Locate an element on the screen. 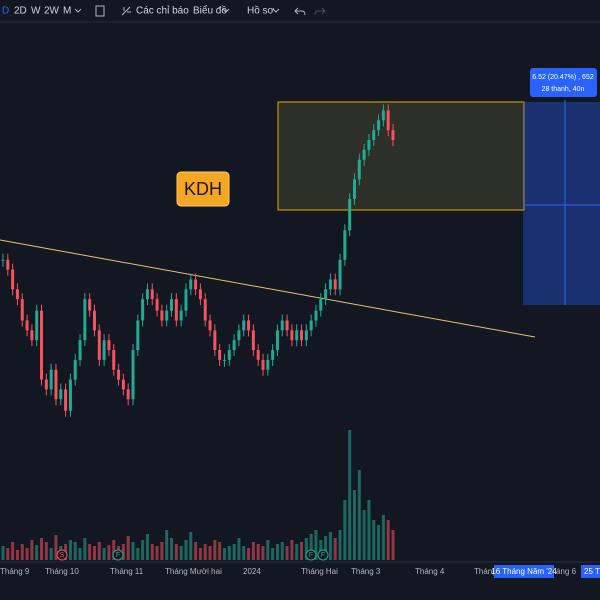 The width and height of the screenshot is (600, 600). interval: 2D is located at coordinates (20, 11).